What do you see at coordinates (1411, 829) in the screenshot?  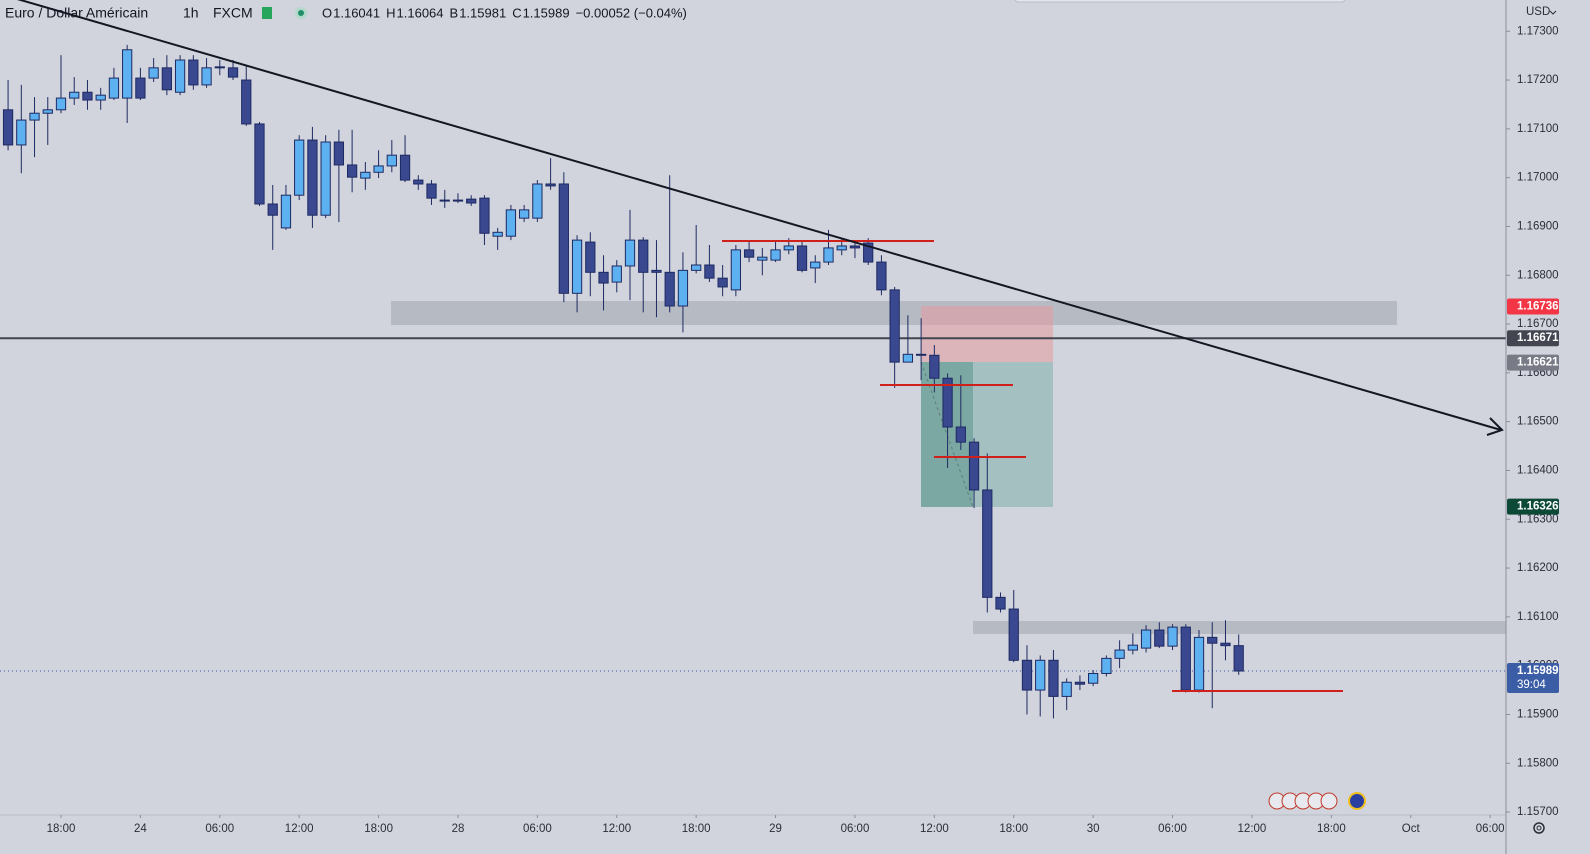 I see `x-tick-label: Oct` at bounding box center [1411, 829].